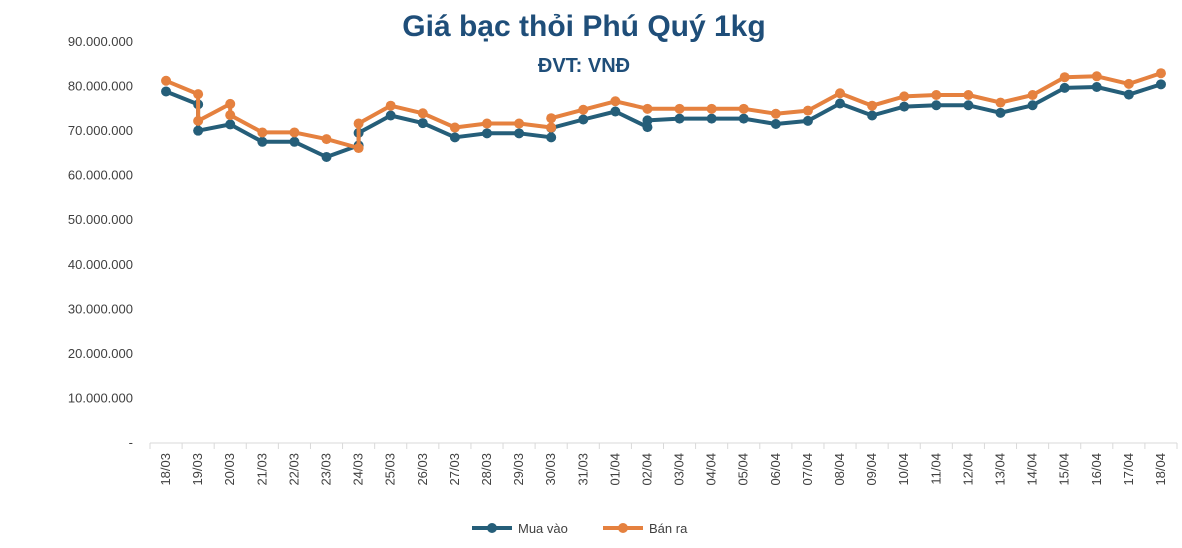 This screenshot has width=1182, height=548. Describe the element at coordinates (454, 469) in the screenshot. I see `x-tick-label: 27/03` at that location.